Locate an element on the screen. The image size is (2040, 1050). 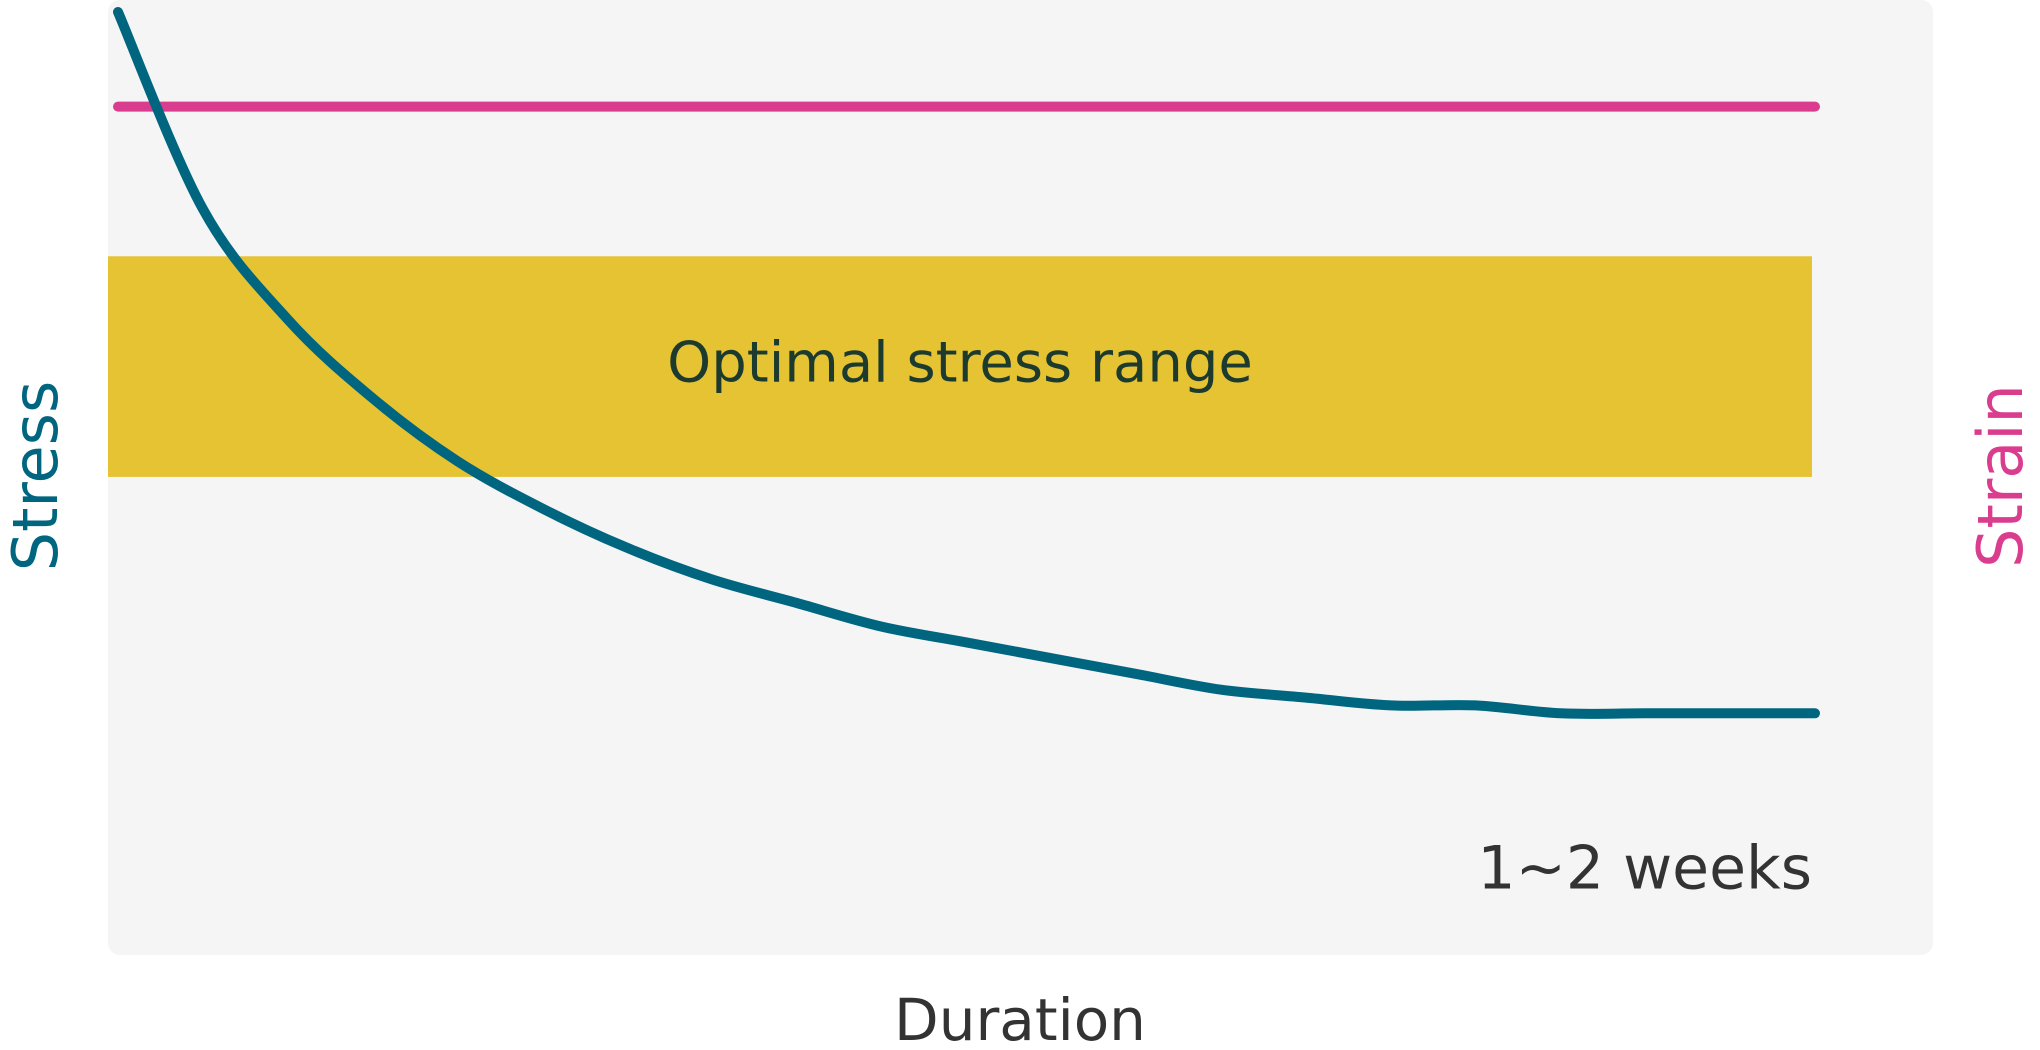
y-axis-label-stress: Stress is located at coordinates (36, 476).